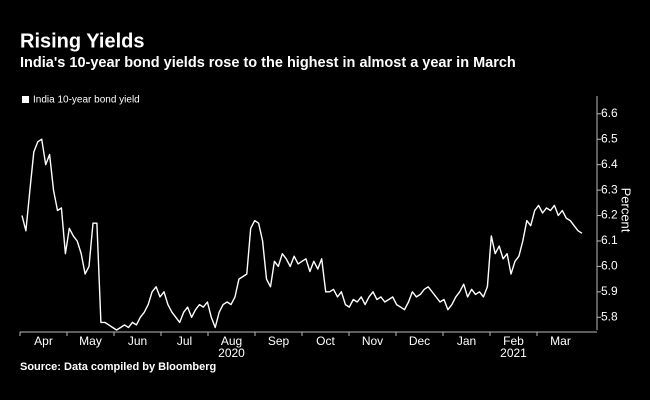 The height and width of the screenshot is (400, 650). Describe the element at coordinates (279, 341) in the screenshot. I see `x-tick-label: Sep` at that location.